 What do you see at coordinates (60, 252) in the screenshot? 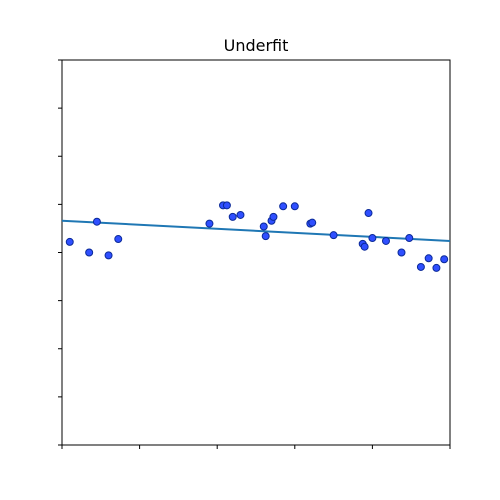
I see `y-axis-ticks` at bounding box center [60, 252].